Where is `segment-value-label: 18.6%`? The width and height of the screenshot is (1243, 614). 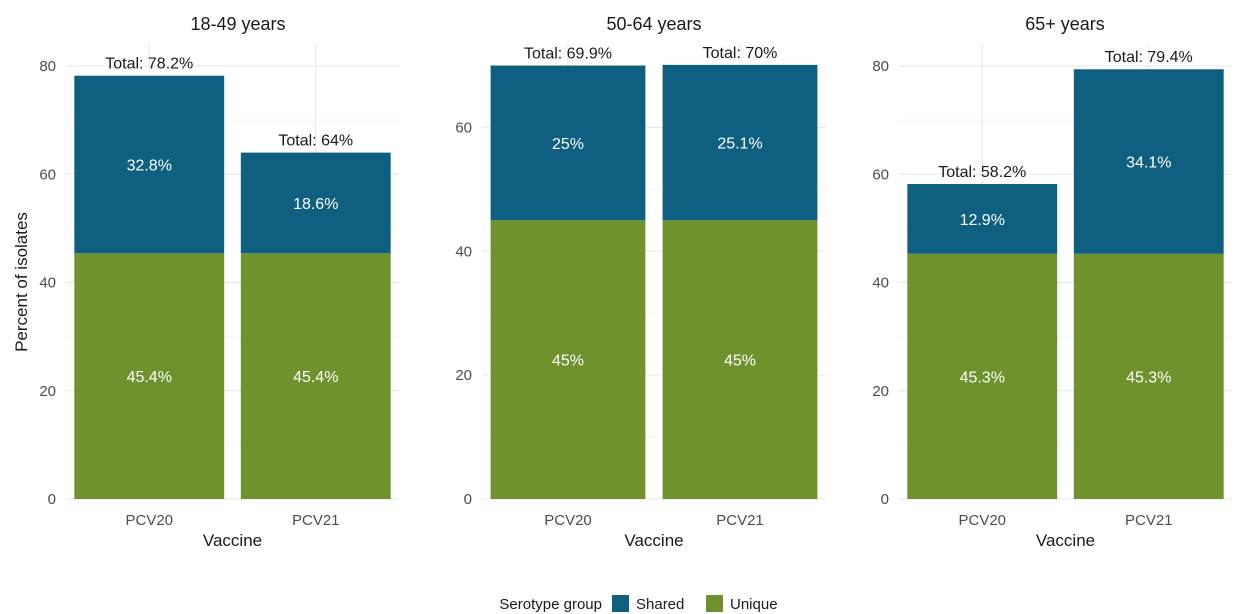
segment-value-label: 18.6% is located at coordinates (315, 204).